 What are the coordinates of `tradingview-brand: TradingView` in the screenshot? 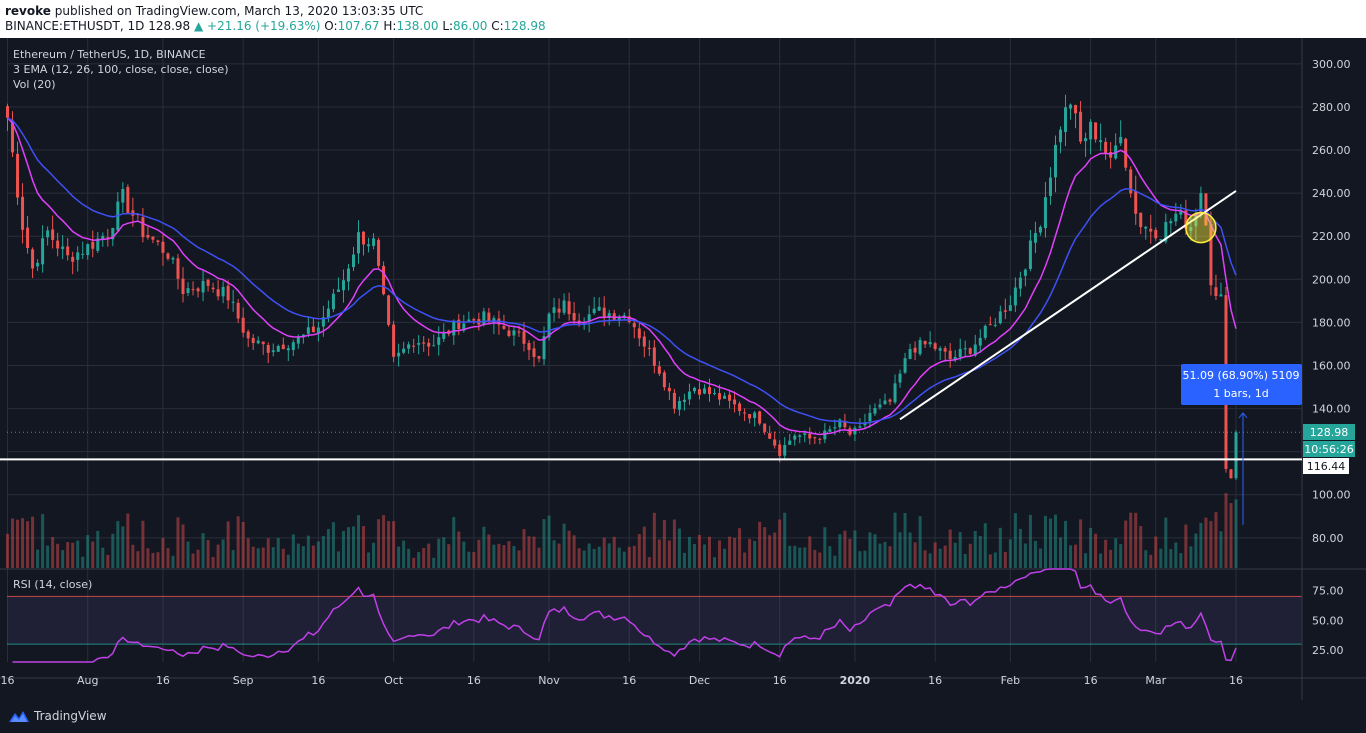 It's located at (57, 716).